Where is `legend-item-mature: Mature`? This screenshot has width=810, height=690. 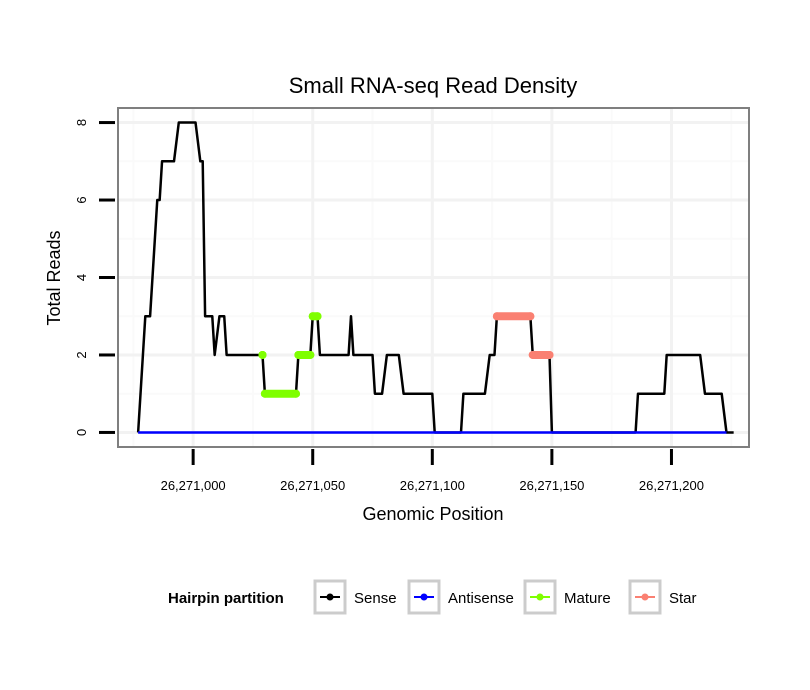 legend-item-mature: Mature is located at coordinates (567, 597).